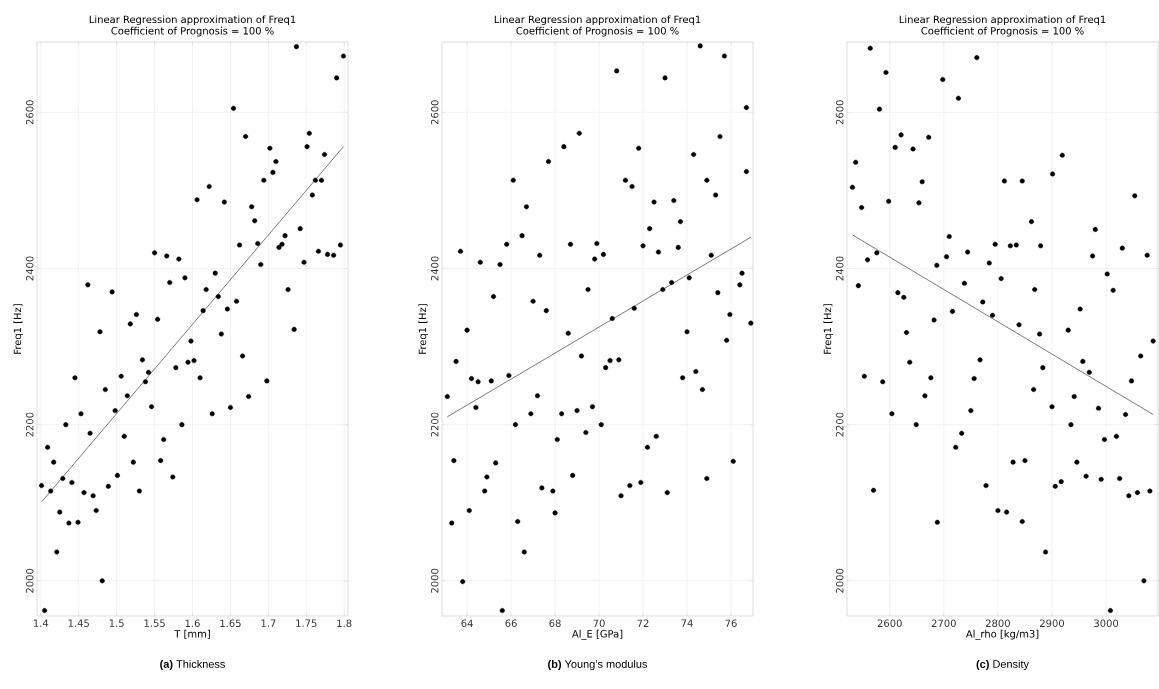  I want to click on x-tick-label: 1.4, so click(41, 623).